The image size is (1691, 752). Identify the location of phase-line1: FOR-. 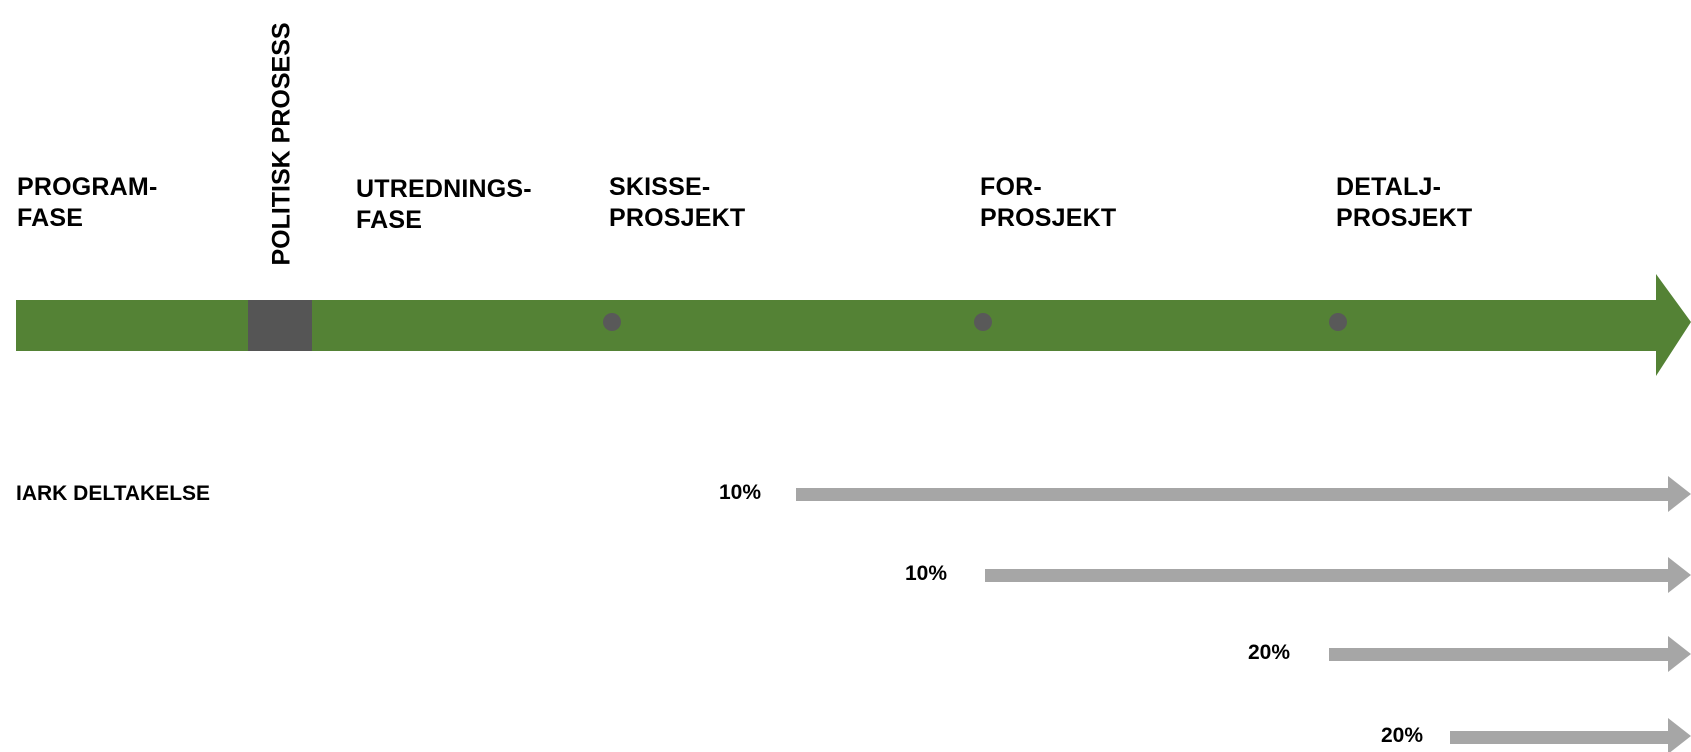
(1011, 187).